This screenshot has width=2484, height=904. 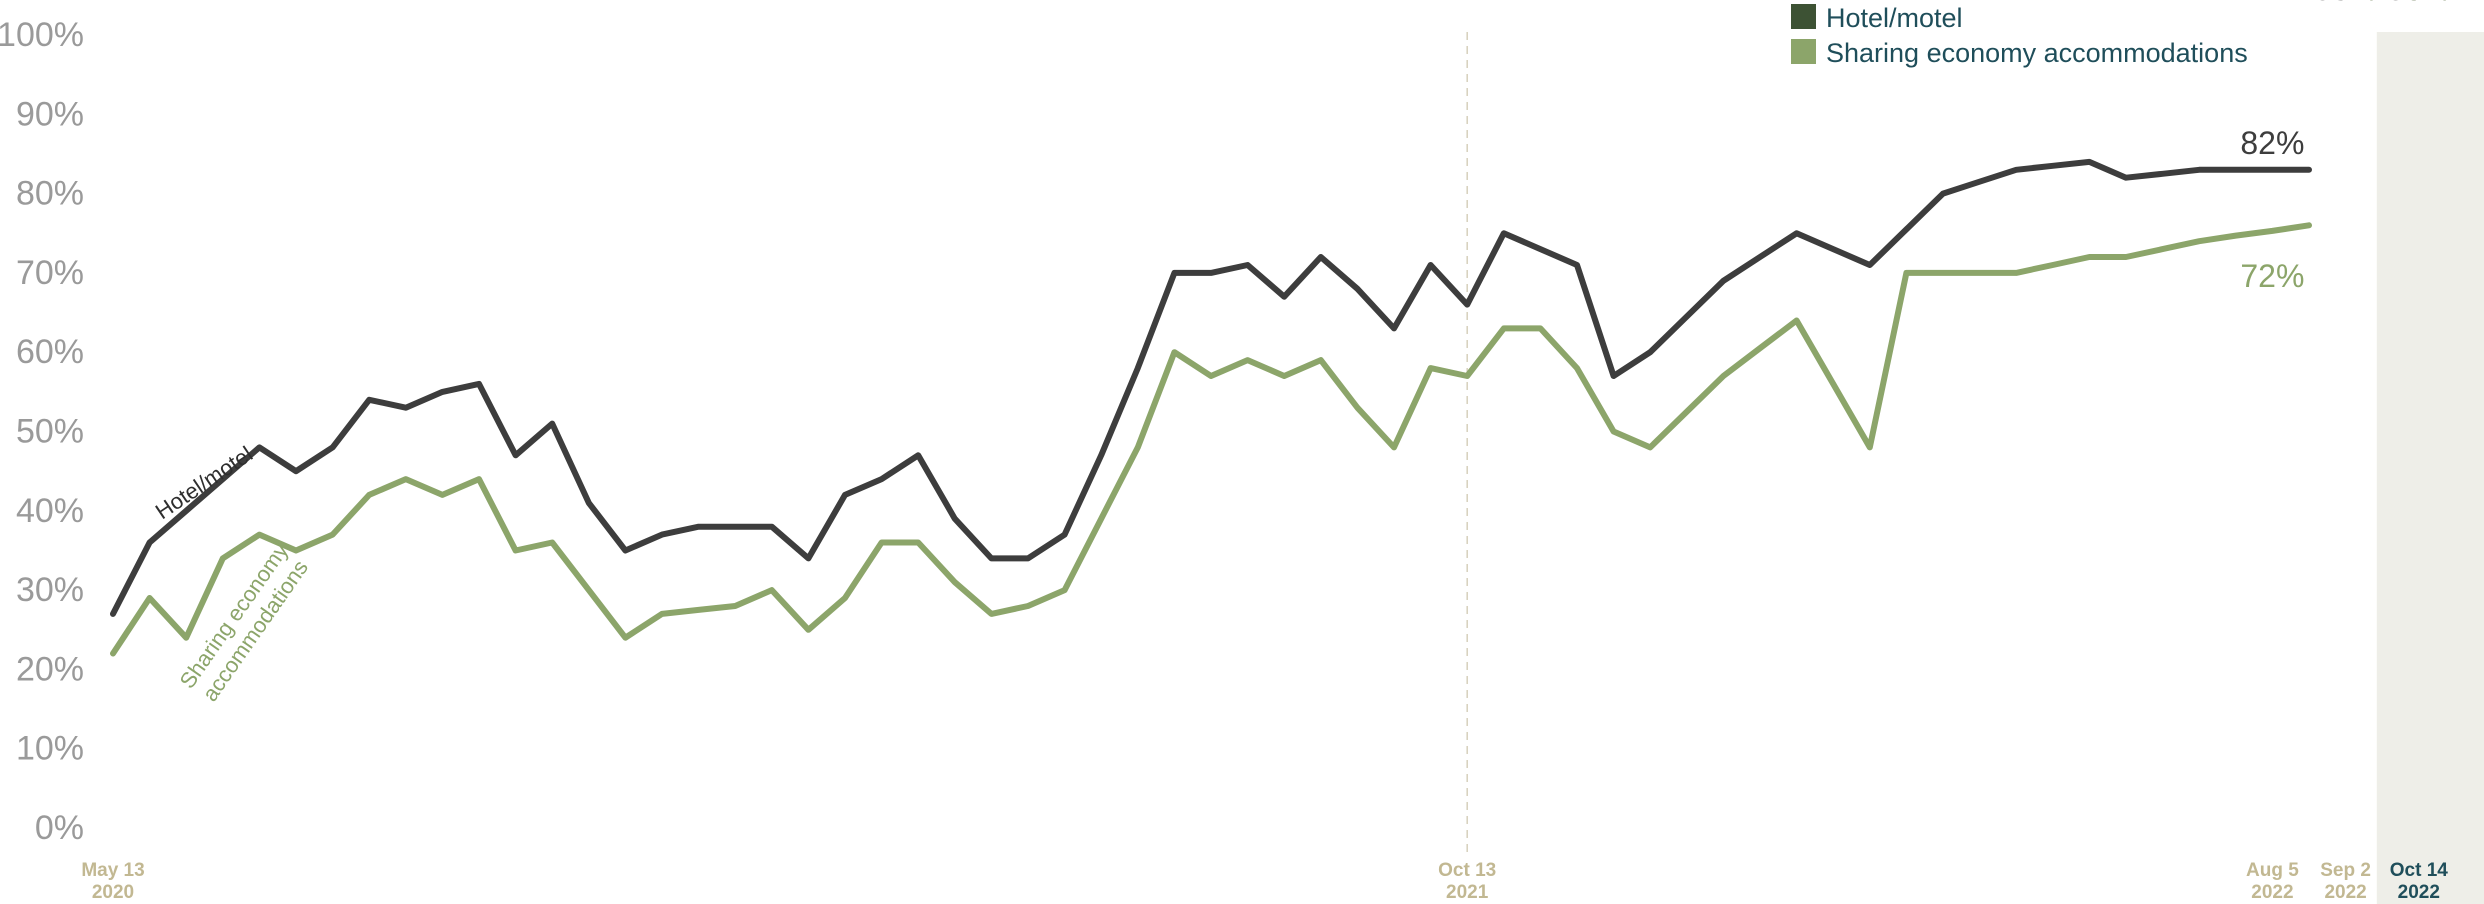 I want to click on x-tick-year: 2021, so click(x=1467, y=892).